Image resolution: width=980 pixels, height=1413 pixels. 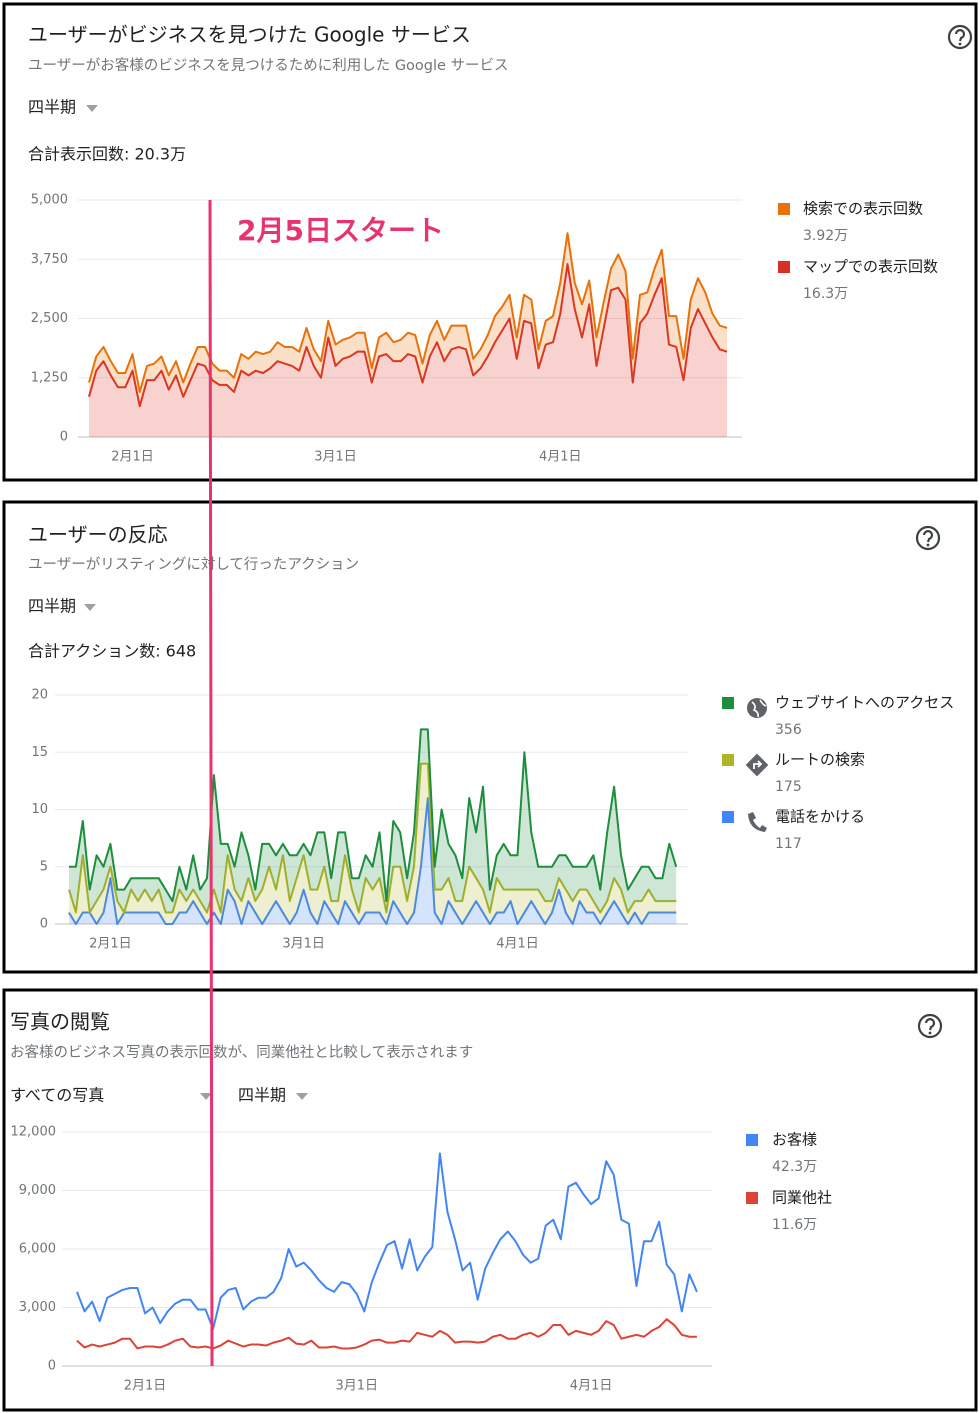 I want to click on legend-label: ウェブサイトへのアクセス, so click(x=864, y=703).